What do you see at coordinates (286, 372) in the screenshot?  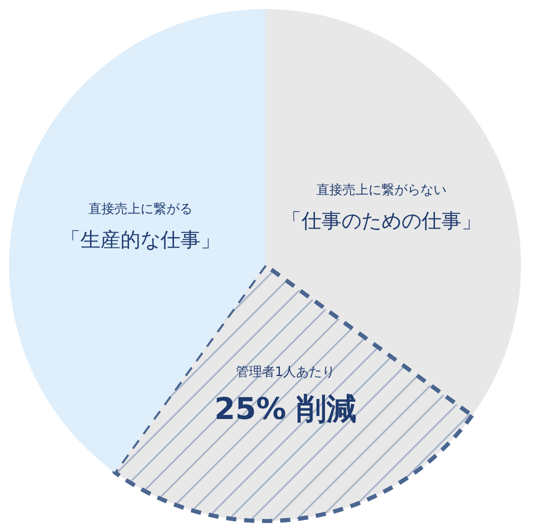 I see `slice-label: 管理者1人あたり` at bounding box center [286, 372].